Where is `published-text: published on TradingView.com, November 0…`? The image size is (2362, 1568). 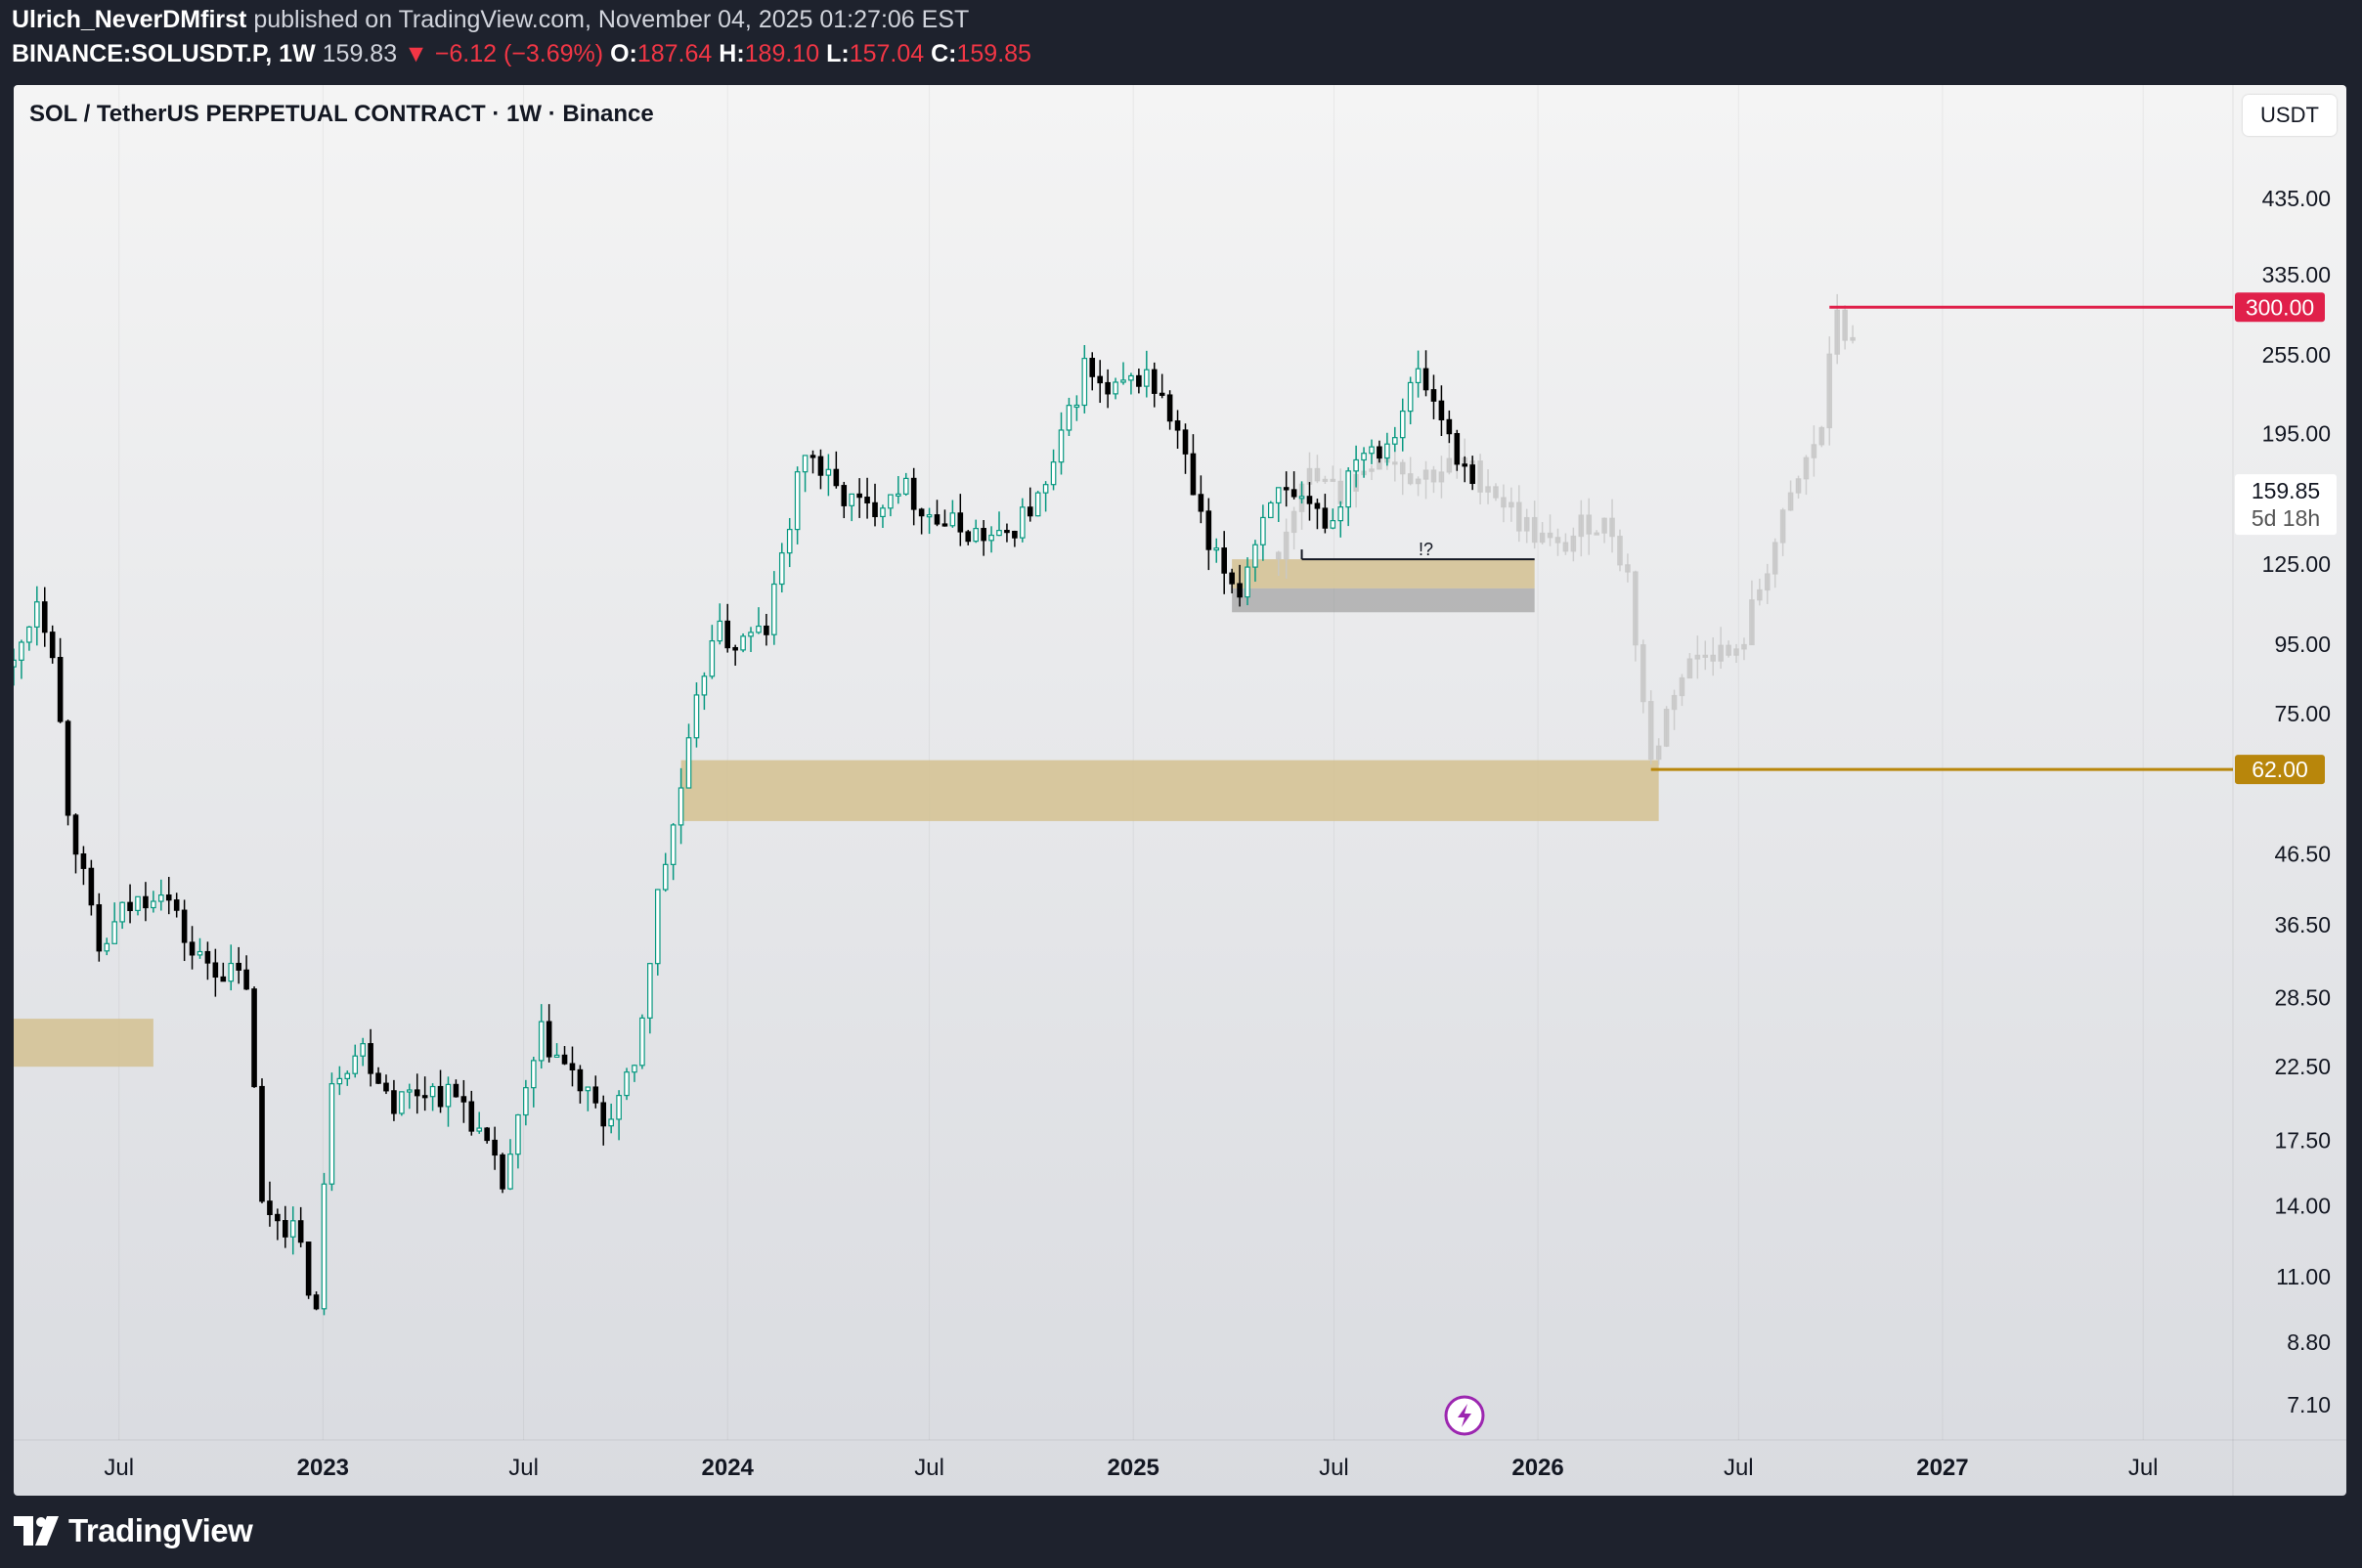 published-text: published on TradingView.com, November 0… is located at coordinates (611, 19).